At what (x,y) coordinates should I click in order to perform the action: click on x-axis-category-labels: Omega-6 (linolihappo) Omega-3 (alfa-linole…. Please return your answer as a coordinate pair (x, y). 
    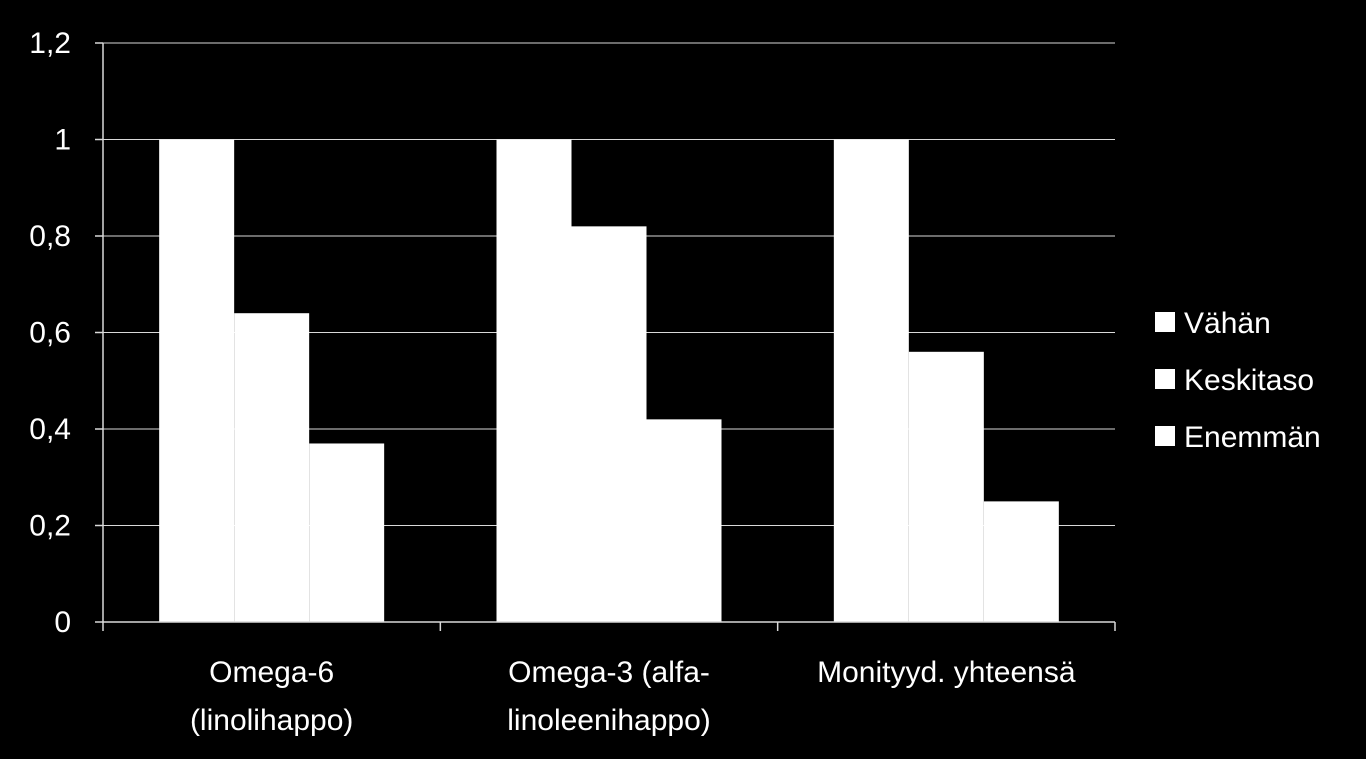
    Looking at the image, I should click on (633, 696).